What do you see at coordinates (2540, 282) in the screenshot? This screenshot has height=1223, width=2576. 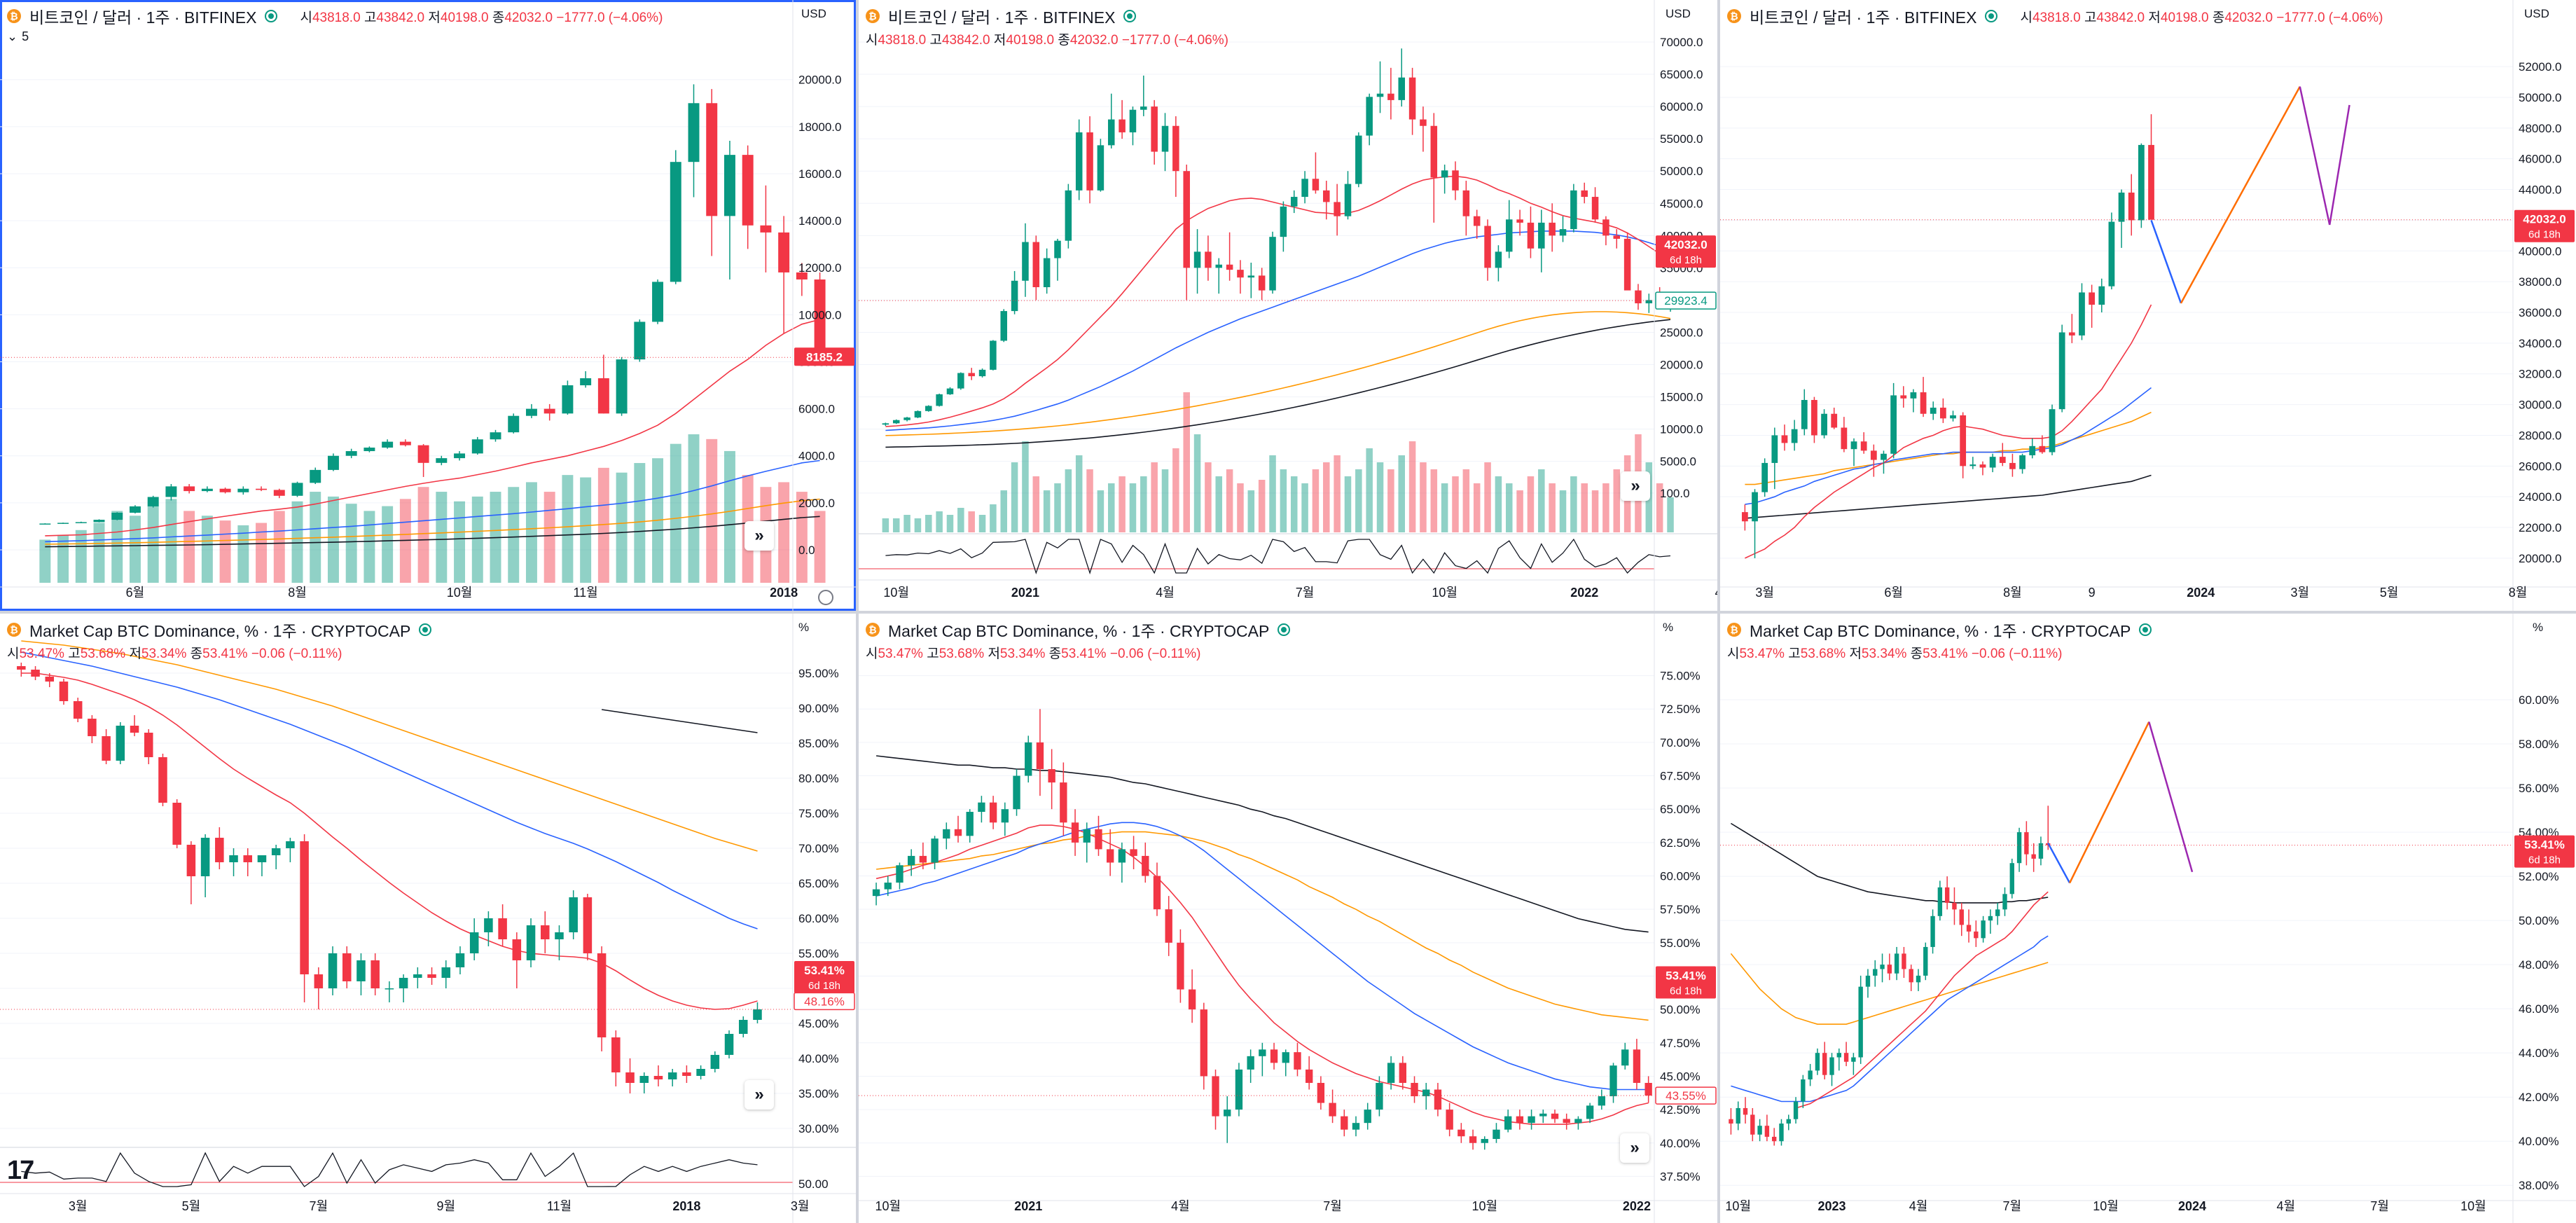 I see `price-tick-label: 38000.0` at bounding box center [2540, 282].